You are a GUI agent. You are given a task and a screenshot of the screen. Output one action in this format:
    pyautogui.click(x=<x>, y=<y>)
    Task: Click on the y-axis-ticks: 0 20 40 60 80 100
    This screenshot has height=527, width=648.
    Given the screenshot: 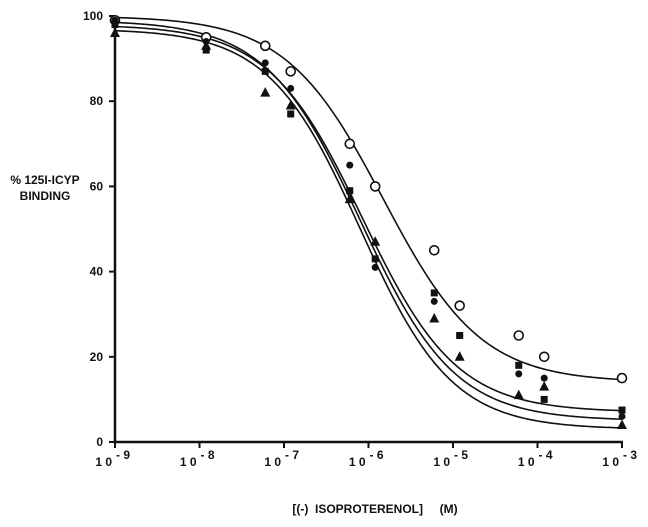 What is the action you would take?
    pyautogui.click(x=99, y=229)
    